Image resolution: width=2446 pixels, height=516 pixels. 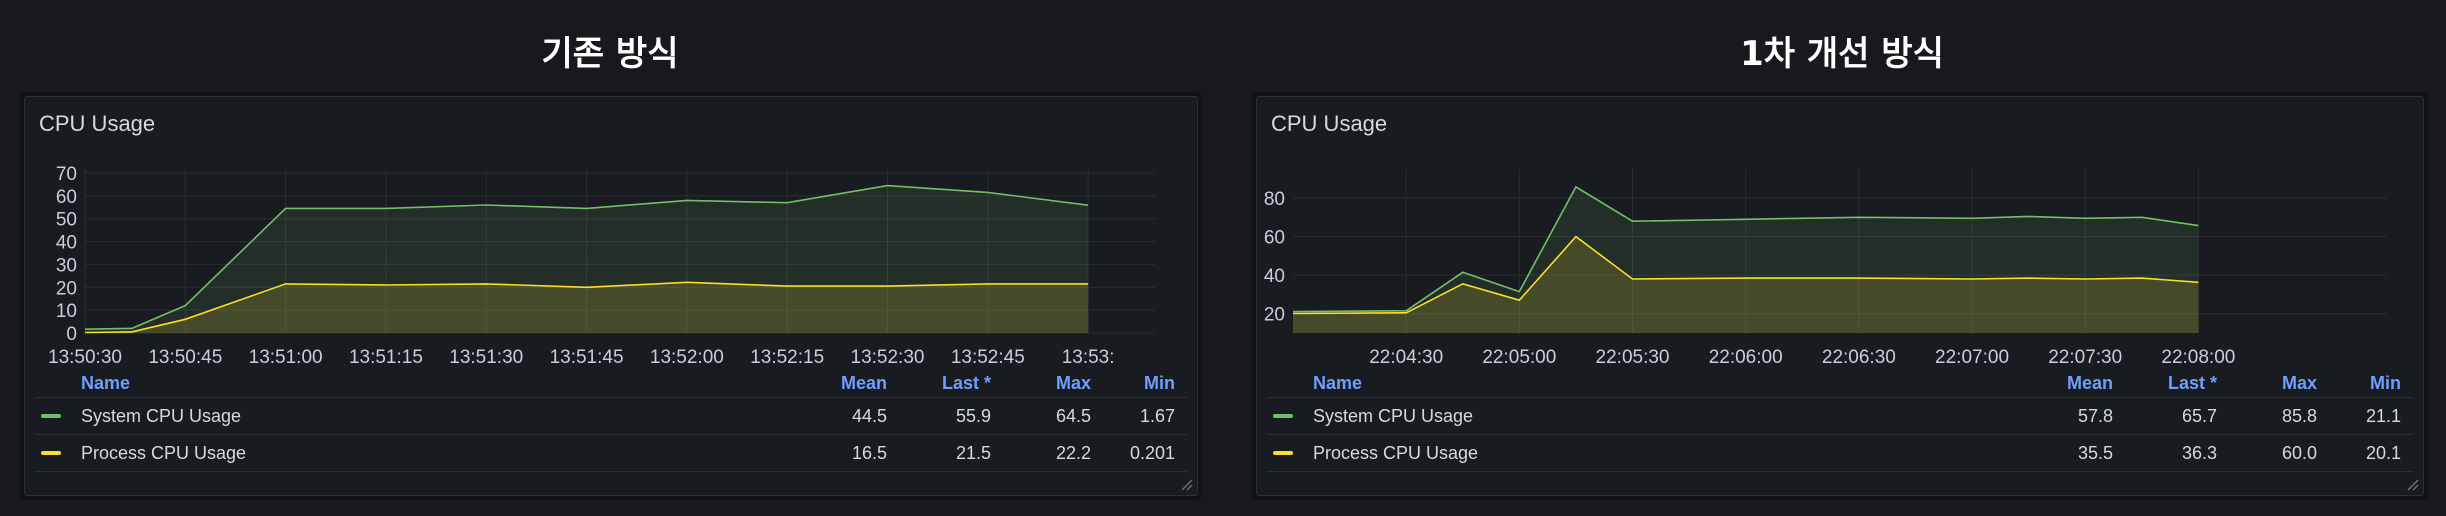 What do you see at coordinates (610, 54) in the screenshot?
I see `left-column-title: 기존 방식` at bounding box center [610, 54].